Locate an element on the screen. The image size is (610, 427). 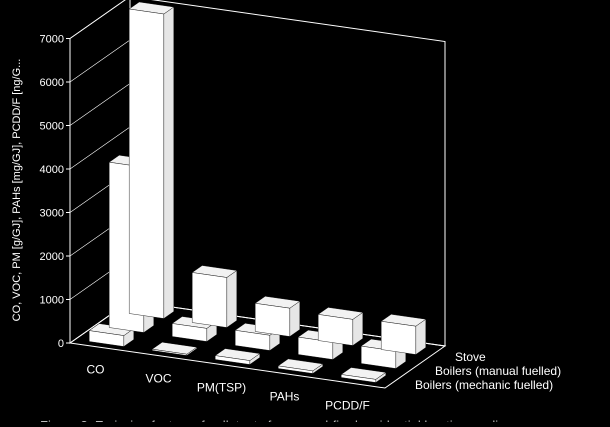
x-category-label: VOC is located at coordinates (158, 379).